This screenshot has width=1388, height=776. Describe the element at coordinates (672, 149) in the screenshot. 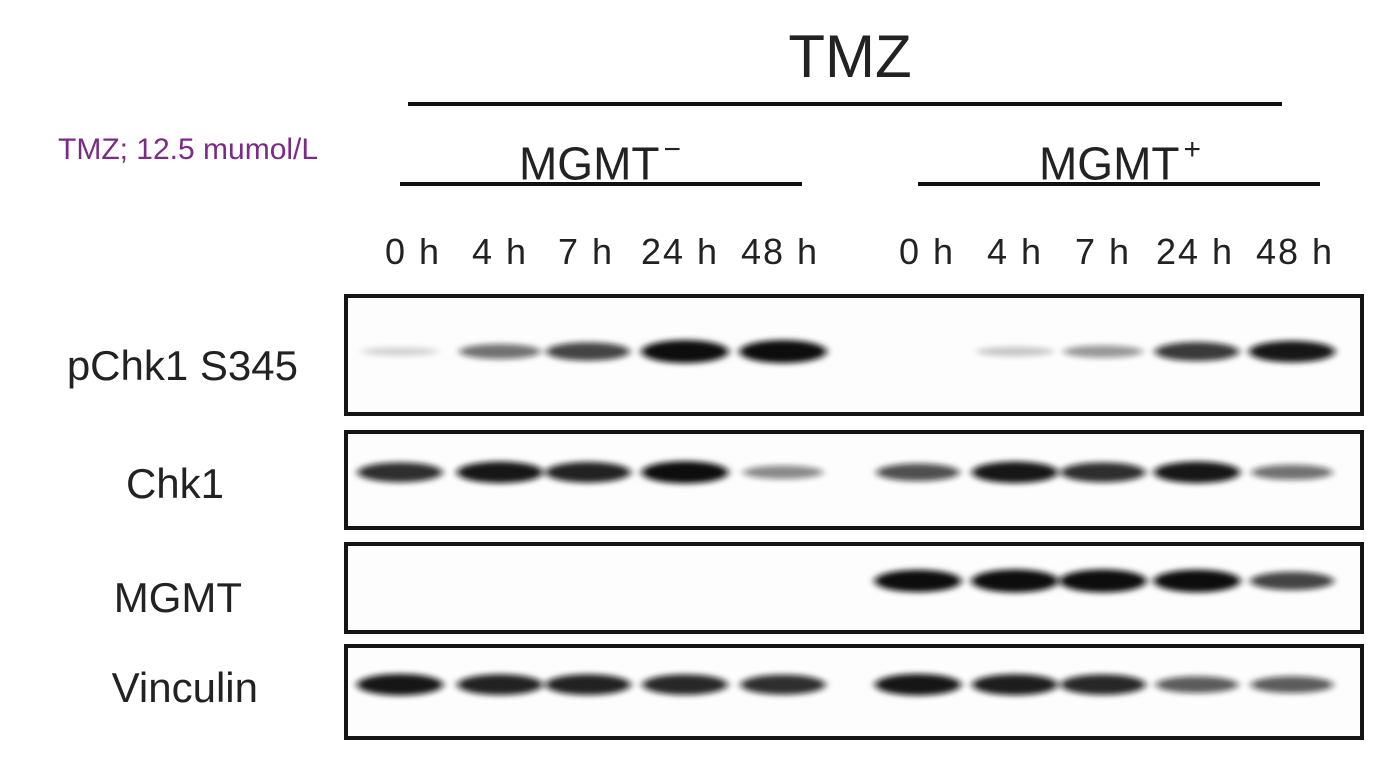

I see `group-sign: −` at that location.